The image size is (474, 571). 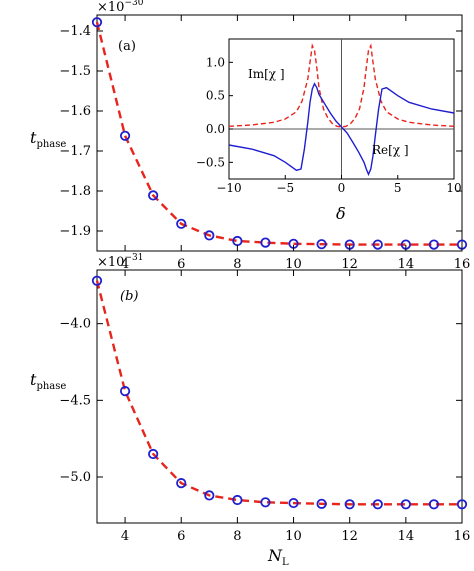 I want to click on panel-a-x-tick-label: 16, so click(x=462, y=264).